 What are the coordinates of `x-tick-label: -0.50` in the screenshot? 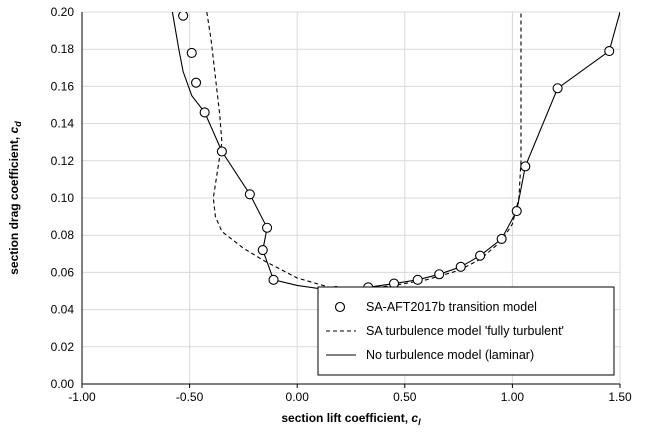 It's located at (190, 397).